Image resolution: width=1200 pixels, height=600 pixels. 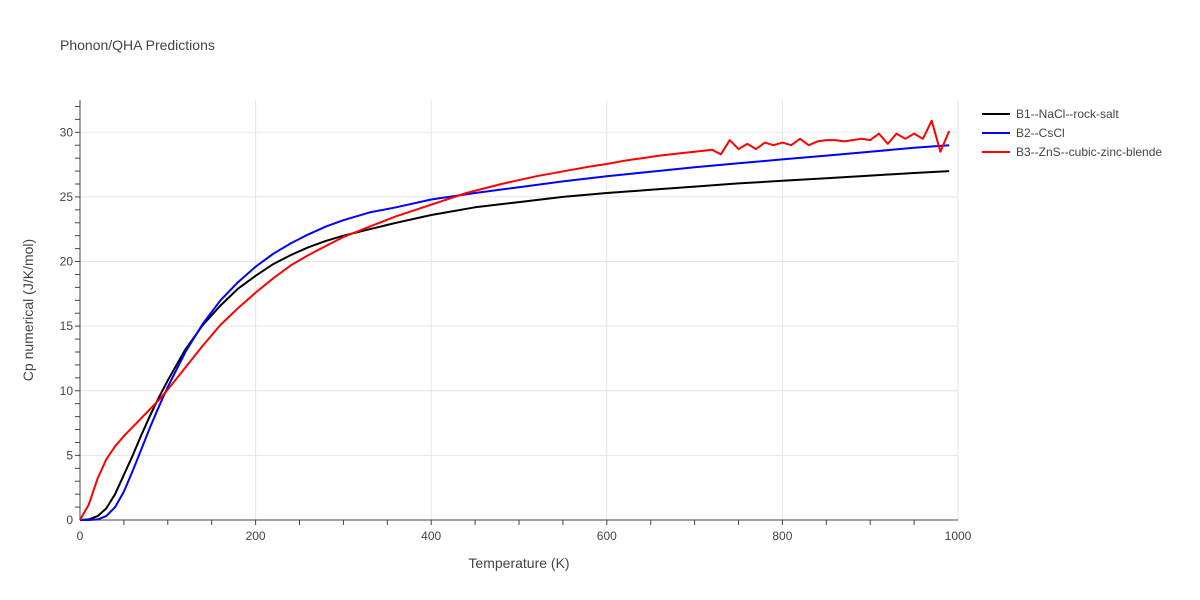 What do you see at coordinates (67, 326) in the screenshot?
I see `y-tick-label: 15` at bounding box center [67, 326].